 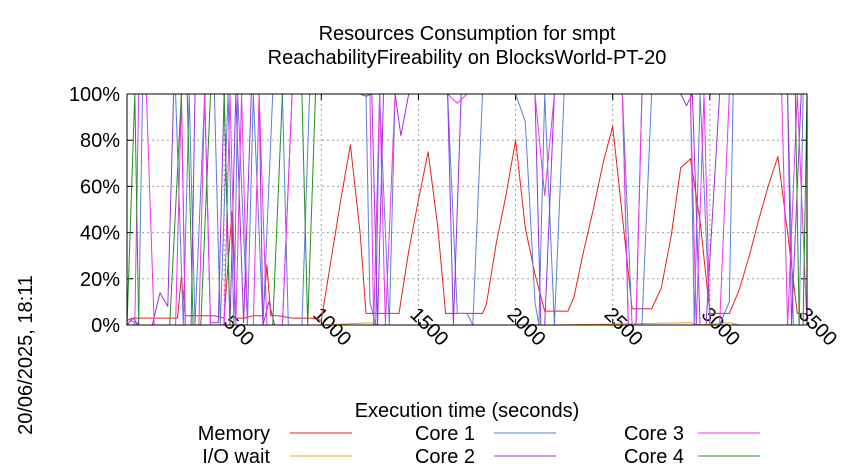 I want to click on legend-label-core-1: Core 1, so click(x=445, y=434).